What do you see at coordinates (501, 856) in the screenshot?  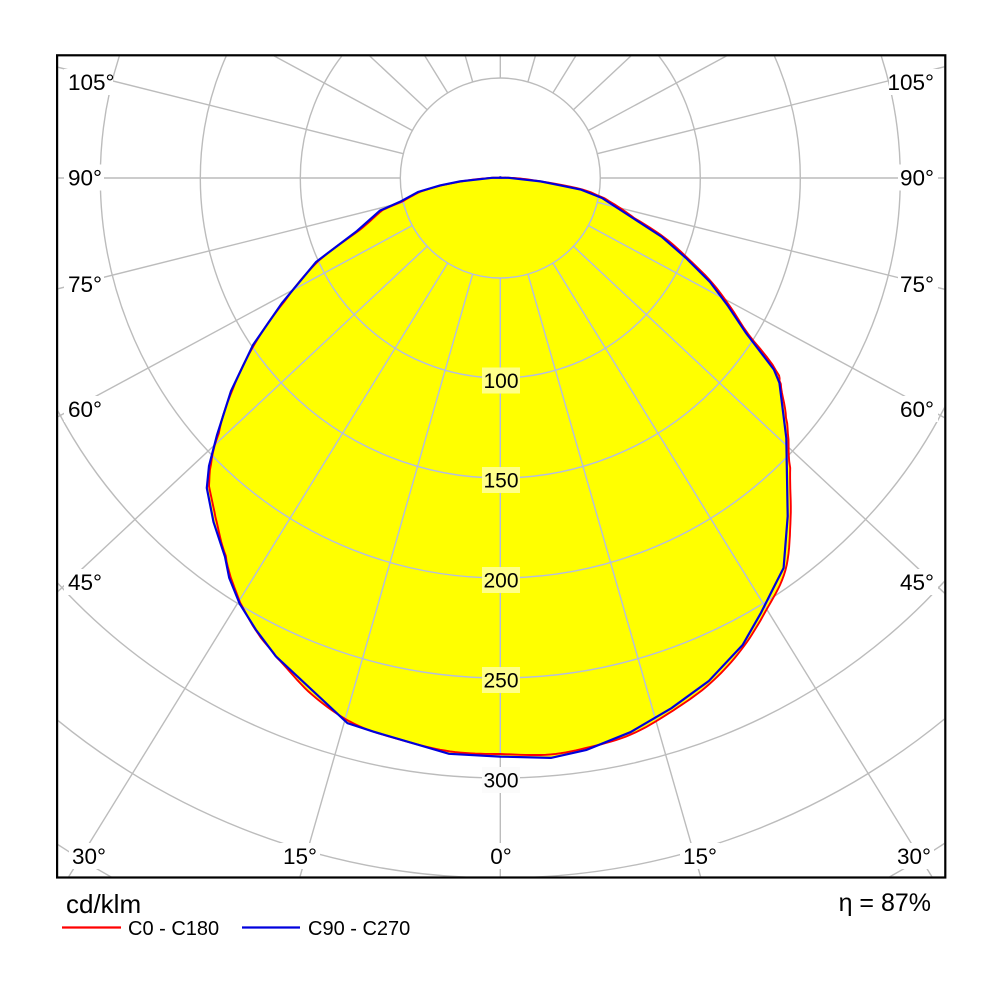 I see `svg-text: 0°` at bounding box center [501, 856].